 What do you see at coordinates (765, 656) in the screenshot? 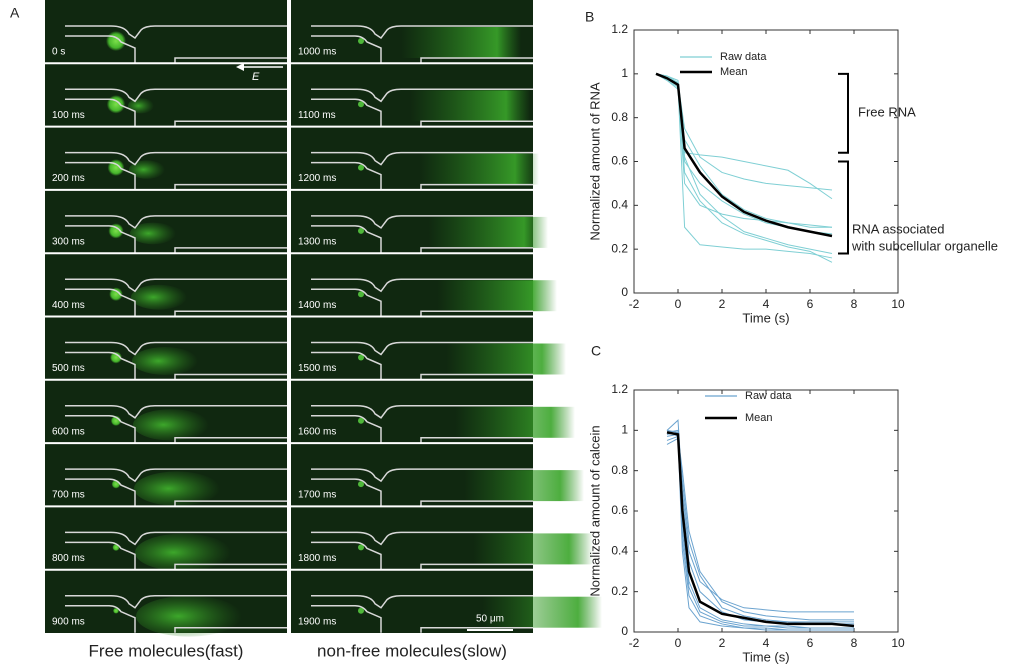
I see `x-axis-label: Time (s)` at bounding box center [765, 656].